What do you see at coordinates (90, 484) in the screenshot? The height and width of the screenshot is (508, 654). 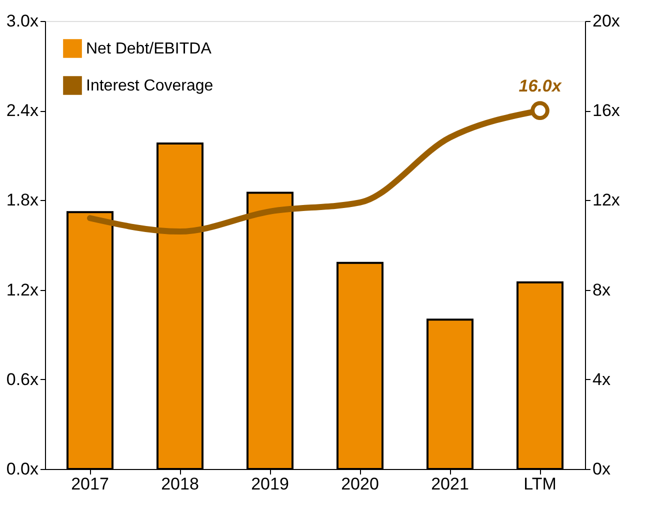 I see `x-tick-label: 2017` at bounding box center [90, 484].